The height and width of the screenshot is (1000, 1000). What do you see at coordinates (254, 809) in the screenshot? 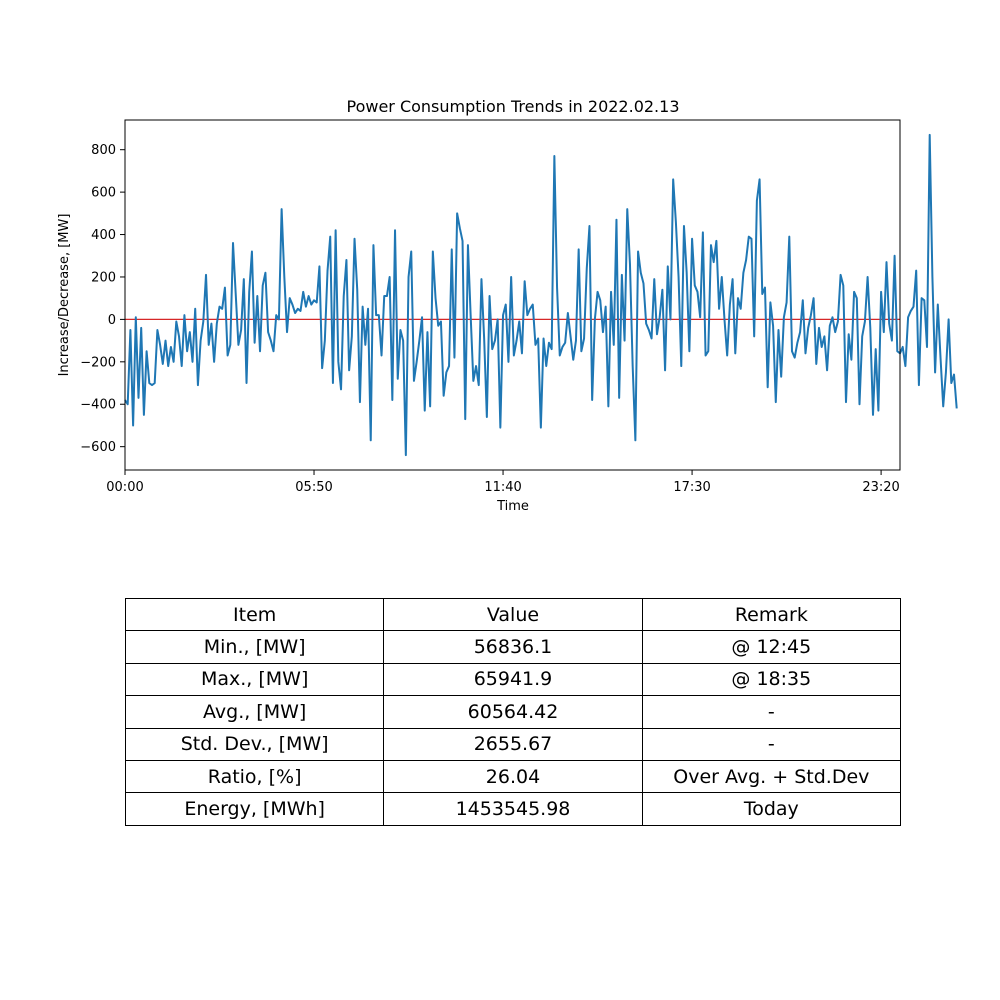
I see `table-cell-item: Energy, [MWh]` at bounding box center [254, 809].